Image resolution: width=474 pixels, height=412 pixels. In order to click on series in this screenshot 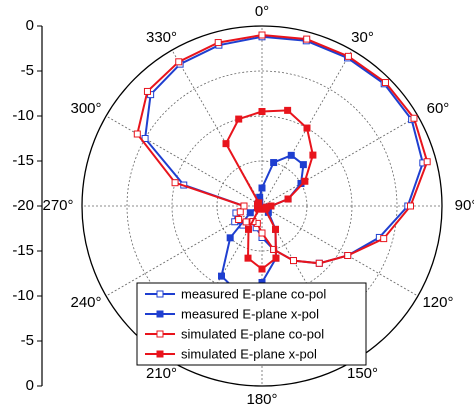, I will do `click(269, 189)`.